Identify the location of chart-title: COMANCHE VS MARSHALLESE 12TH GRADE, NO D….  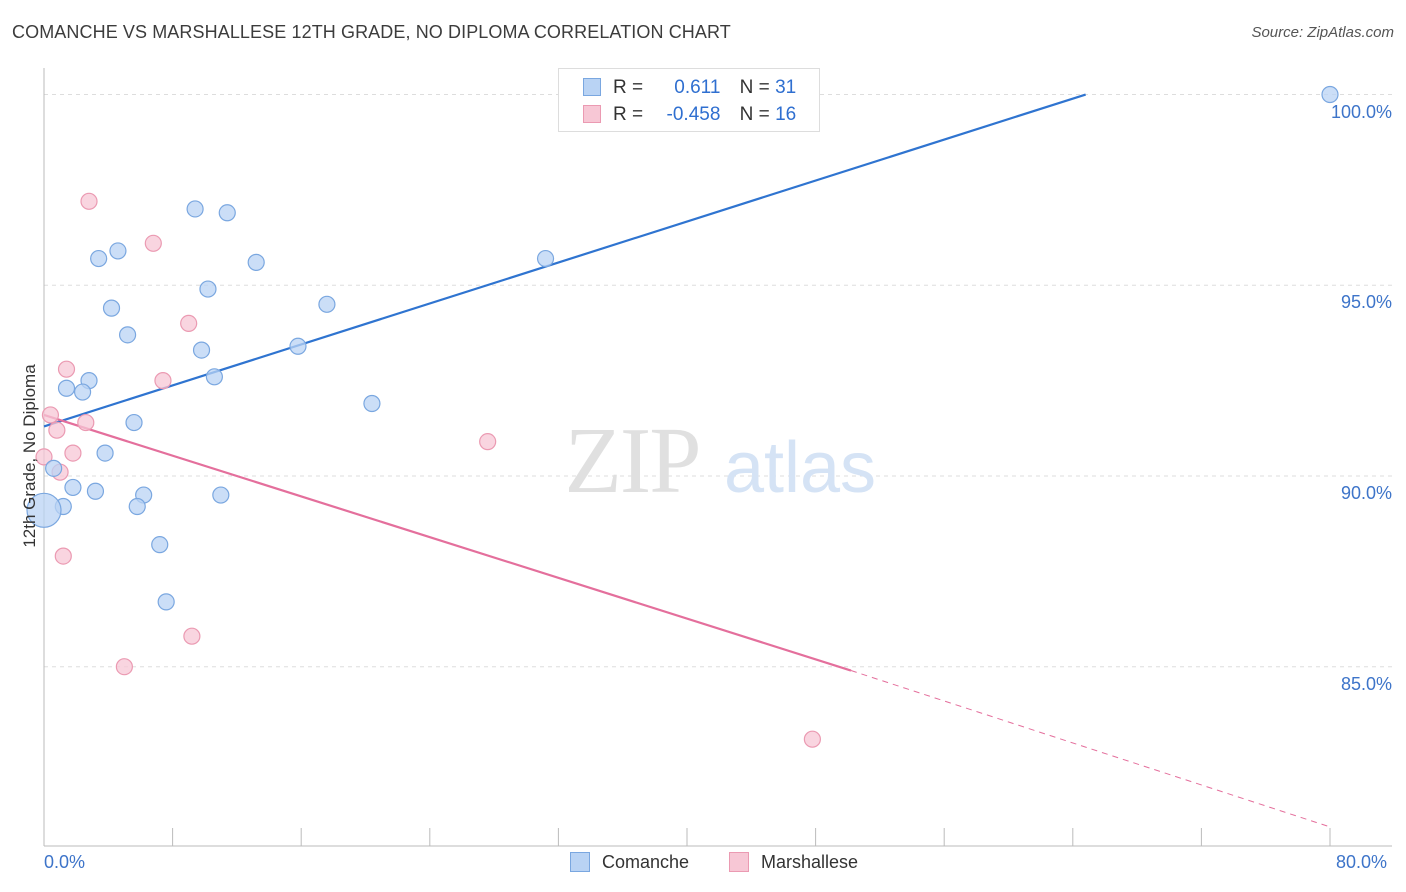
(371, 32).